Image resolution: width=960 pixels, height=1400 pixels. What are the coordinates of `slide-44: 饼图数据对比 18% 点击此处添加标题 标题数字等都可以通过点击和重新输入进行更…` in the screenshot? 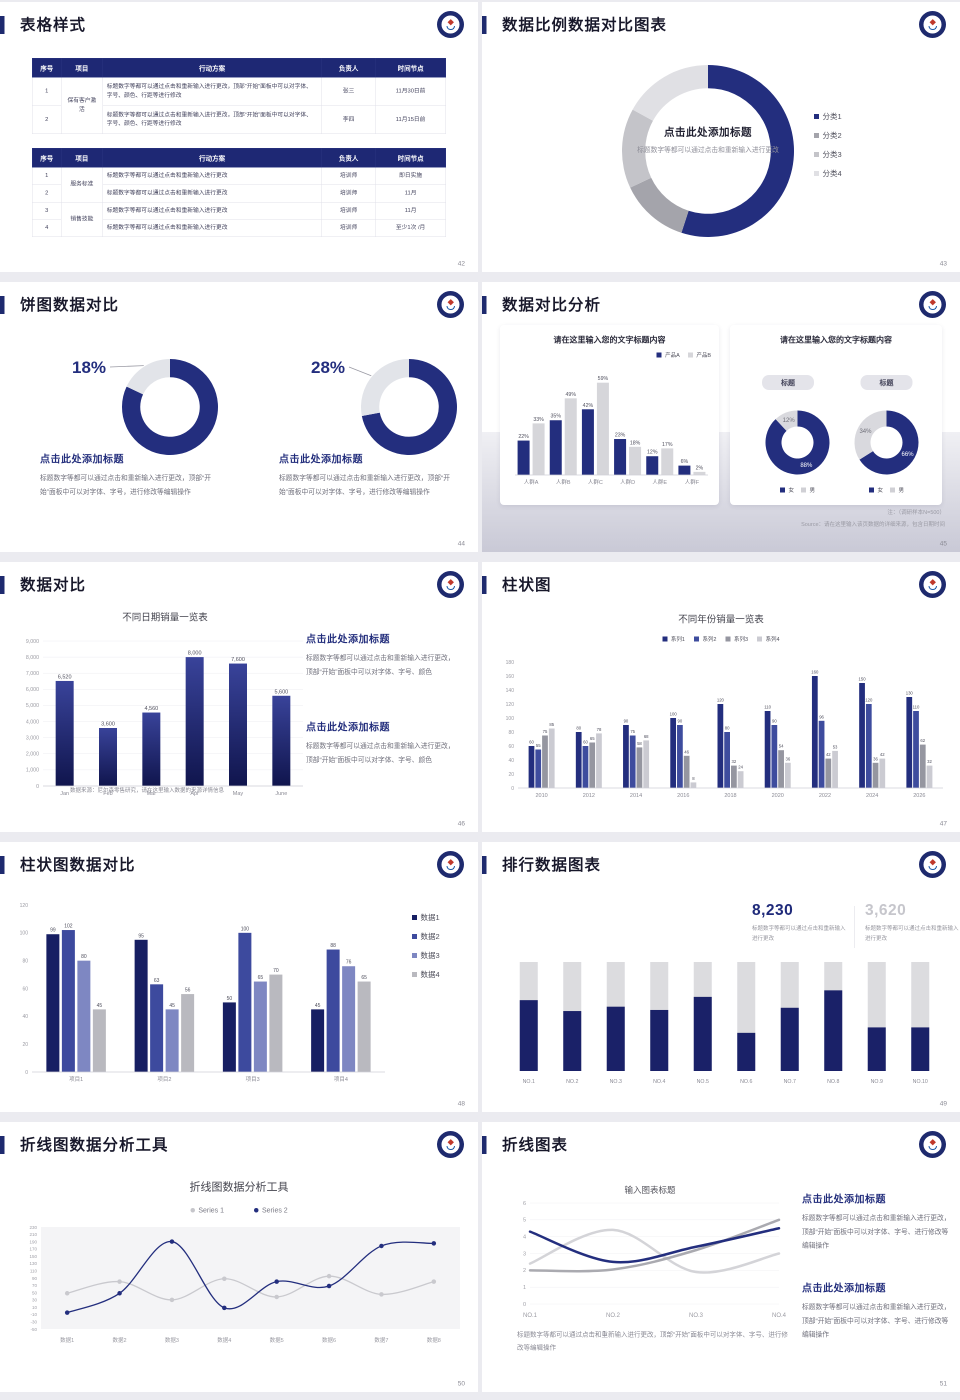 It's located at (239, 417).